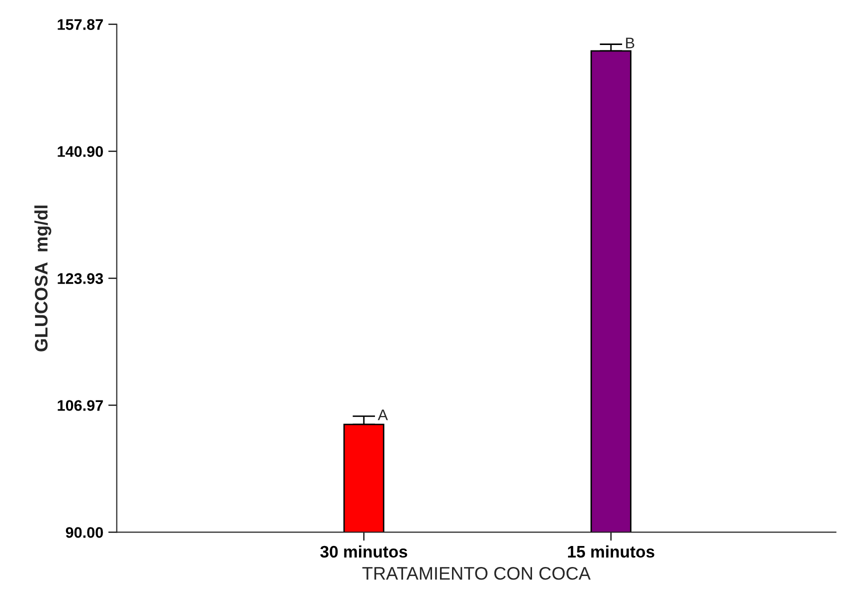  What do you see at coordinates (611, 551) in the screenshot?
I see `x-tick-label: 15 minutos` at bounding box center [611, 551].